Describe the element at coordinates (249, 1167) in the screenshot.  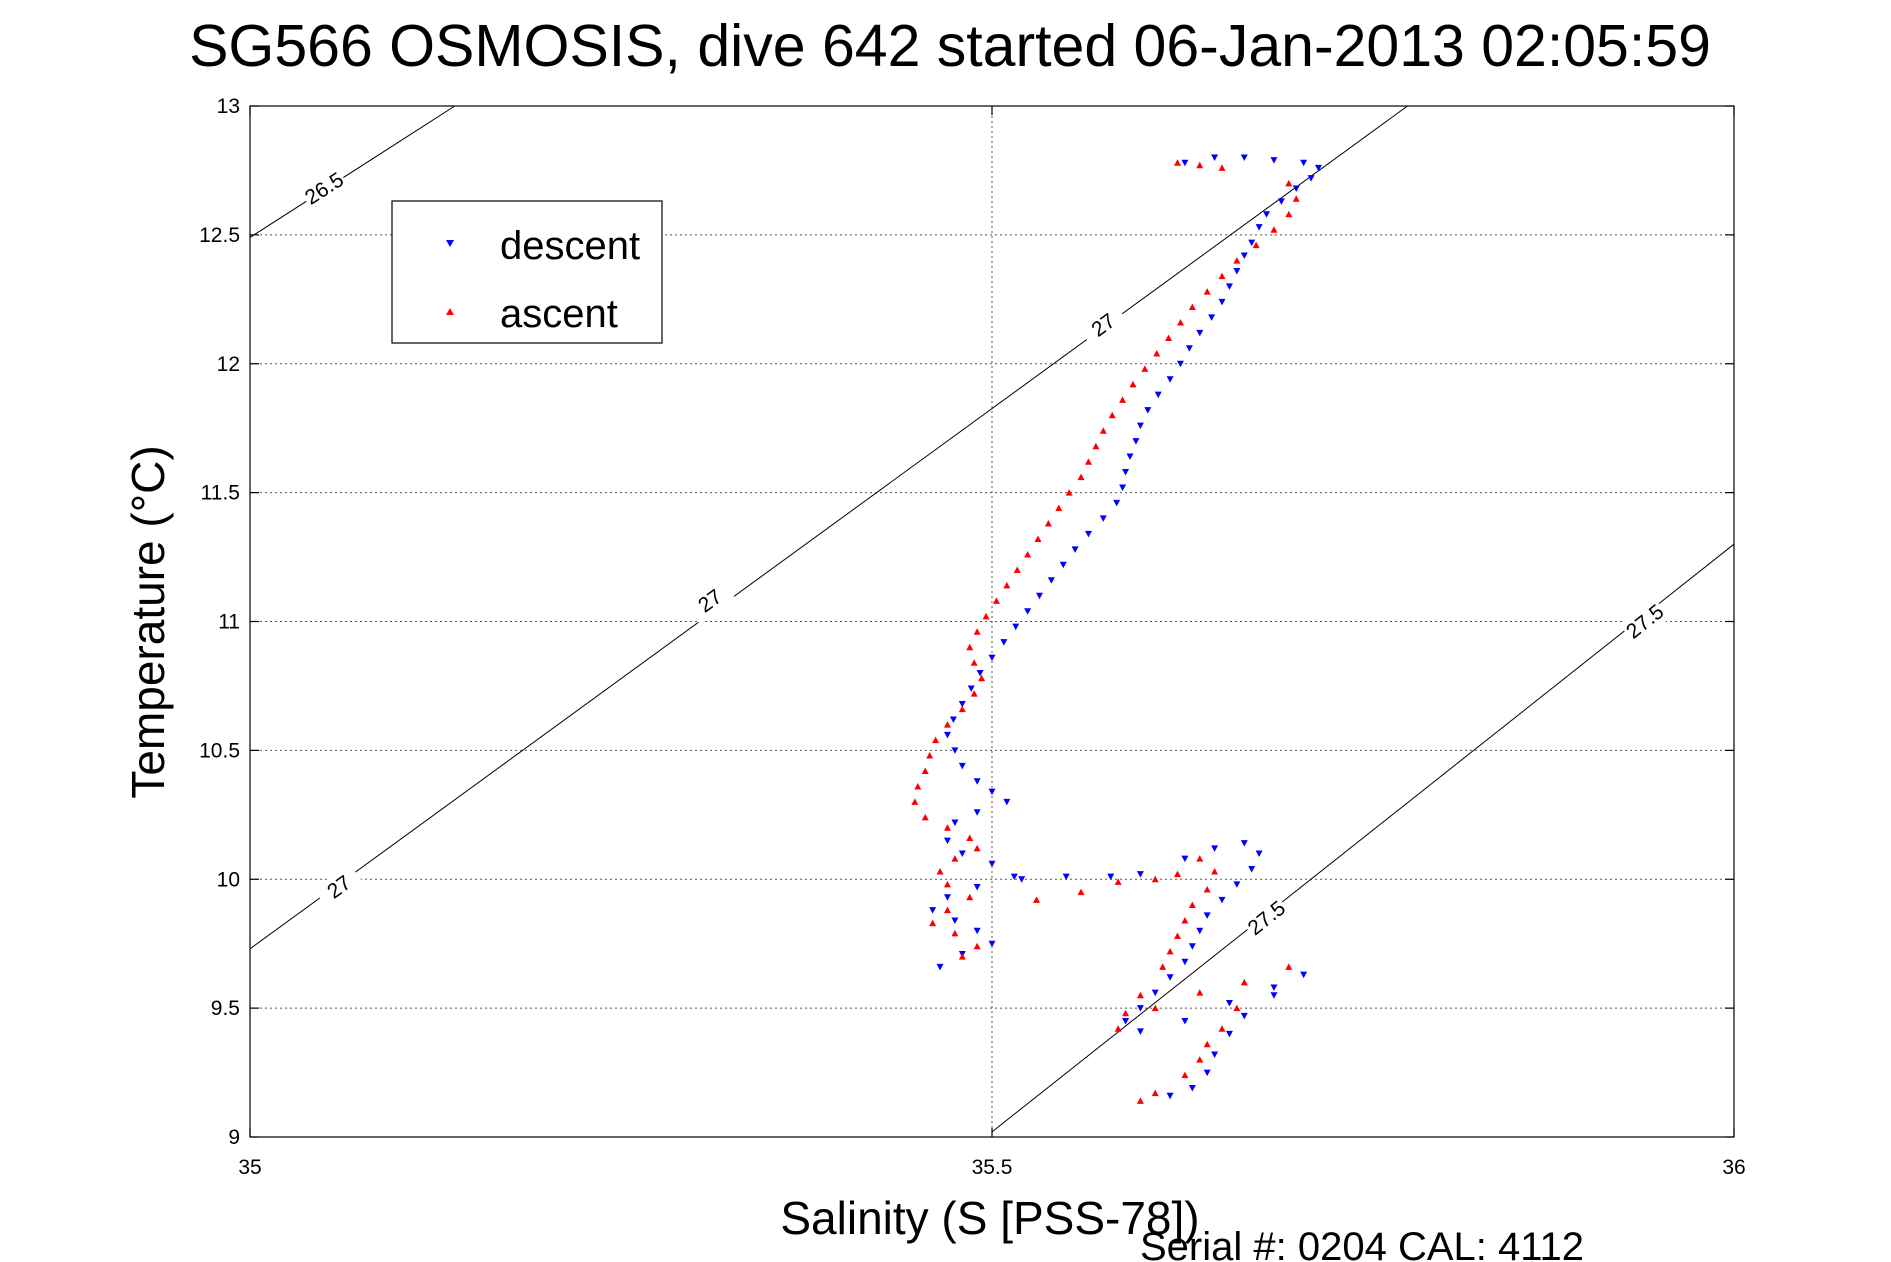
I see `x-tick-label: 35` at that location.